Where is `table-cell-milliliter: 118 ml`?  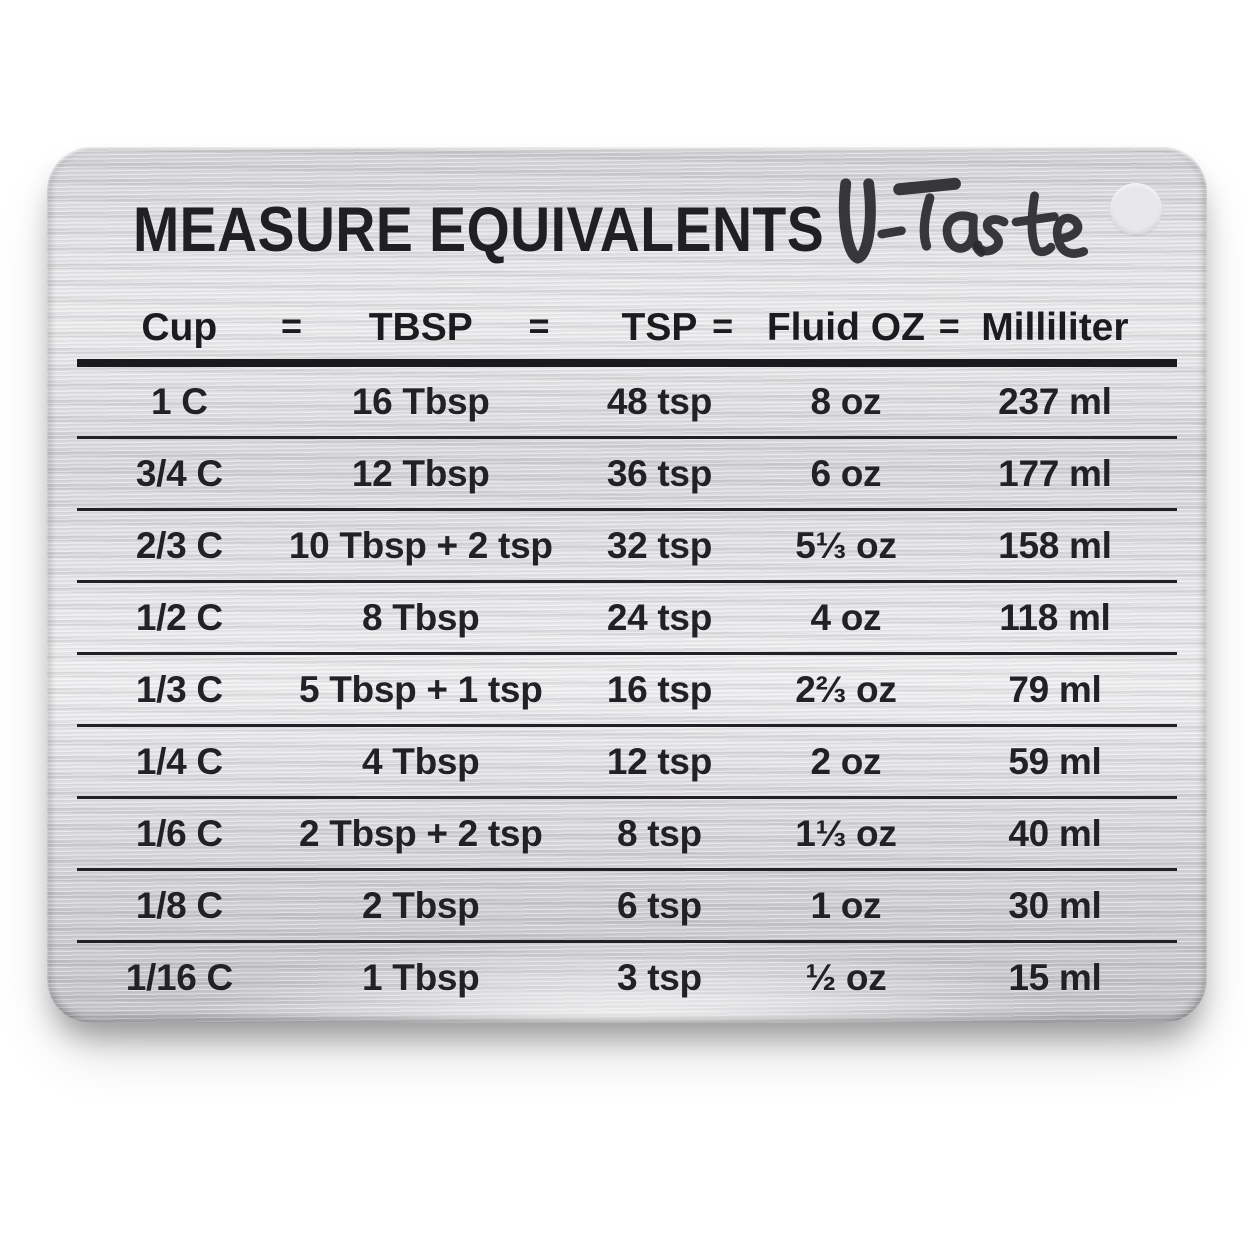 table-cell-milliliter: 118 ml is located at coordinates (1055, 617).